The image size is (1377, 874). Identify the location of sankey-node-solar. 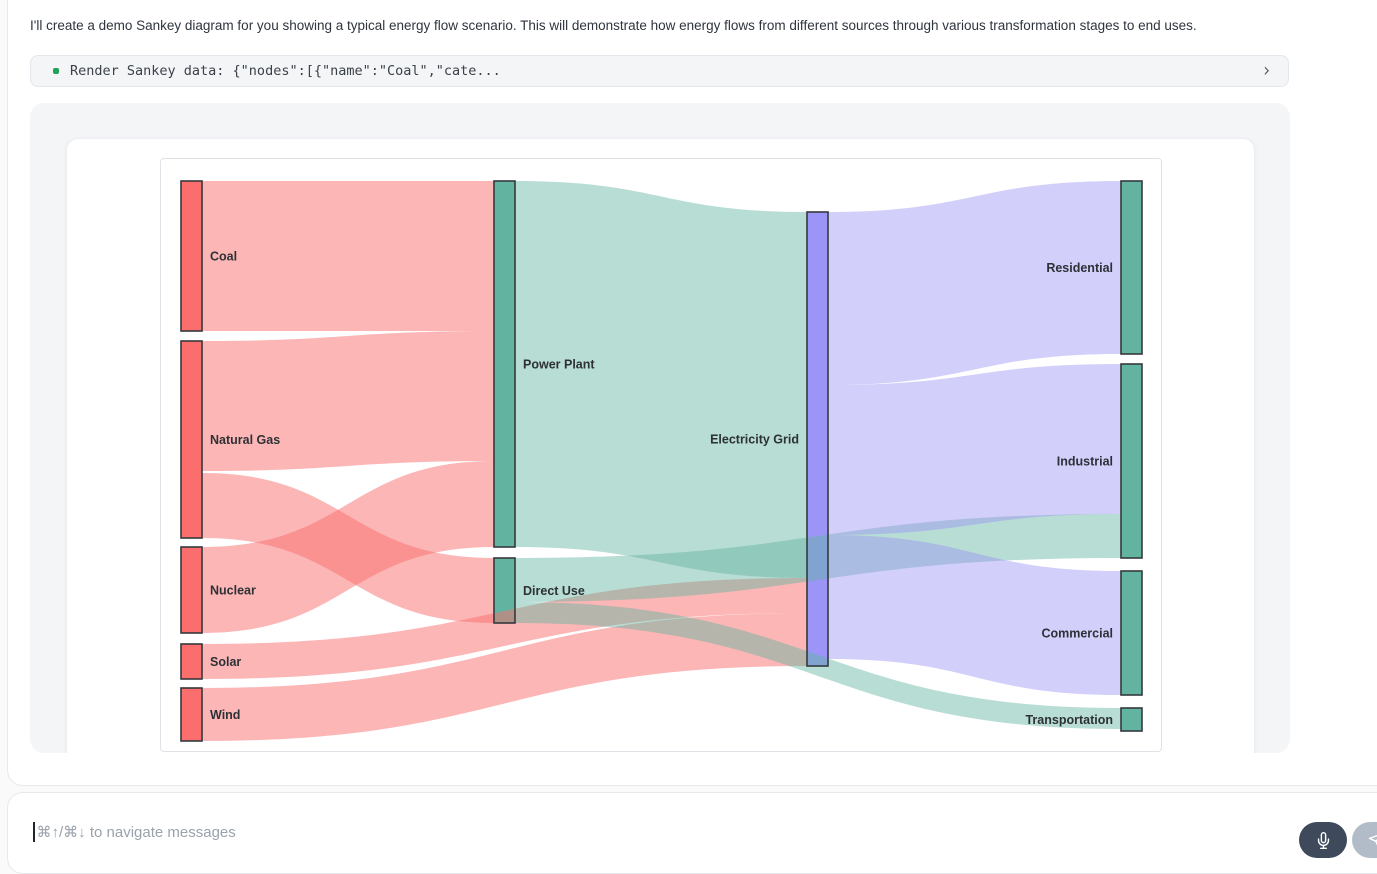
(191, 661).